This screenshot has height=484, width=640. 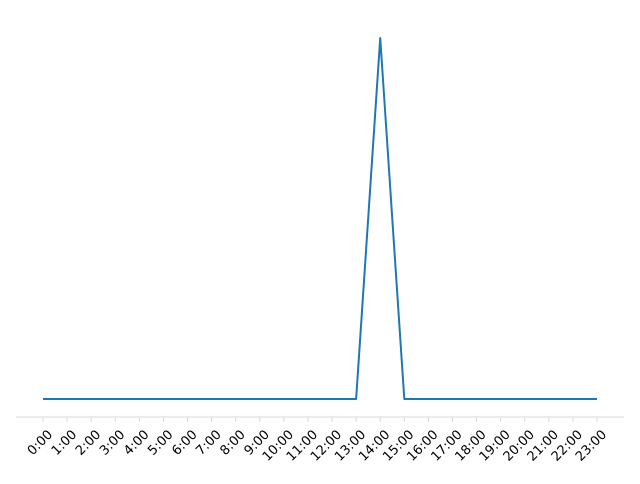 I want to click on x-tick-label: 8:00, so click(x=232, y=442).